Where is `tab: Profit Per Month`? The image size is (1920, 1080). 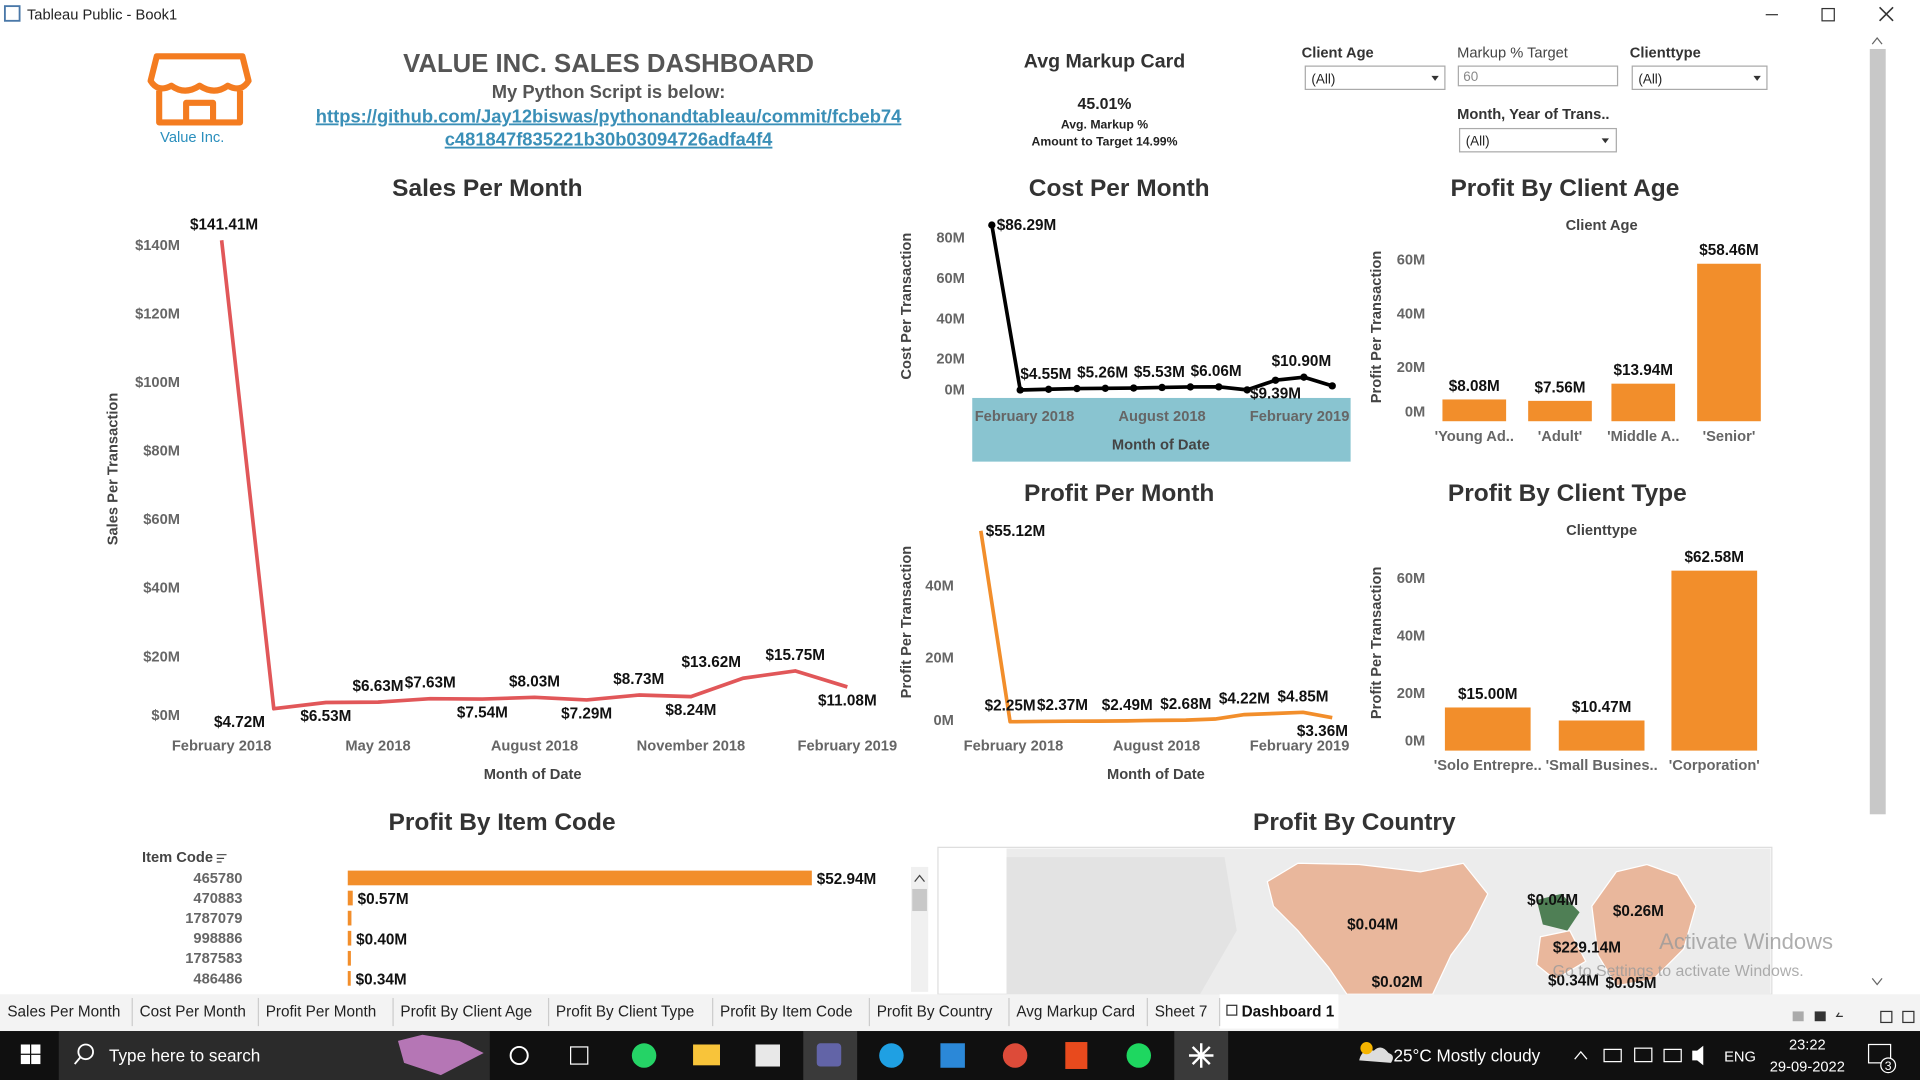 tab: Profit Per Month is located at coordinates (321, 1011).